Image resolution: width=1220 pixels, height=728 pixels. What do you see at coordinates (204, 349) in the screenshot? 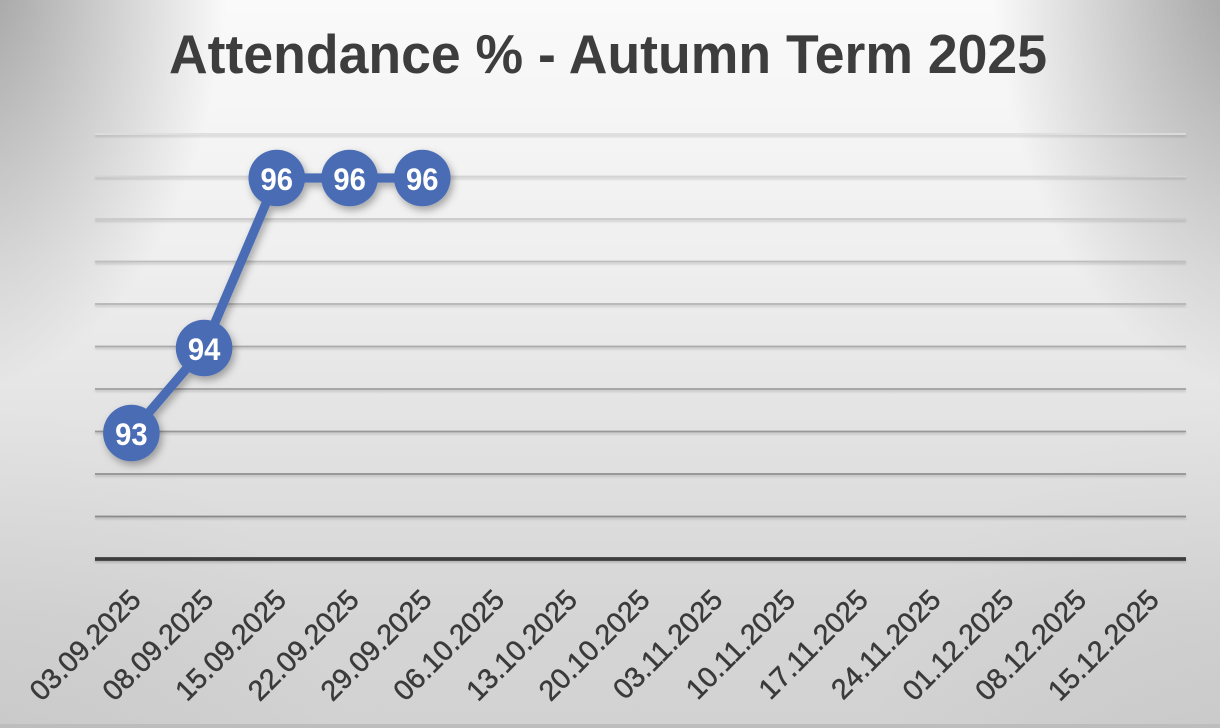
I see `svg-text: 94` at bounding box center [204, 349].